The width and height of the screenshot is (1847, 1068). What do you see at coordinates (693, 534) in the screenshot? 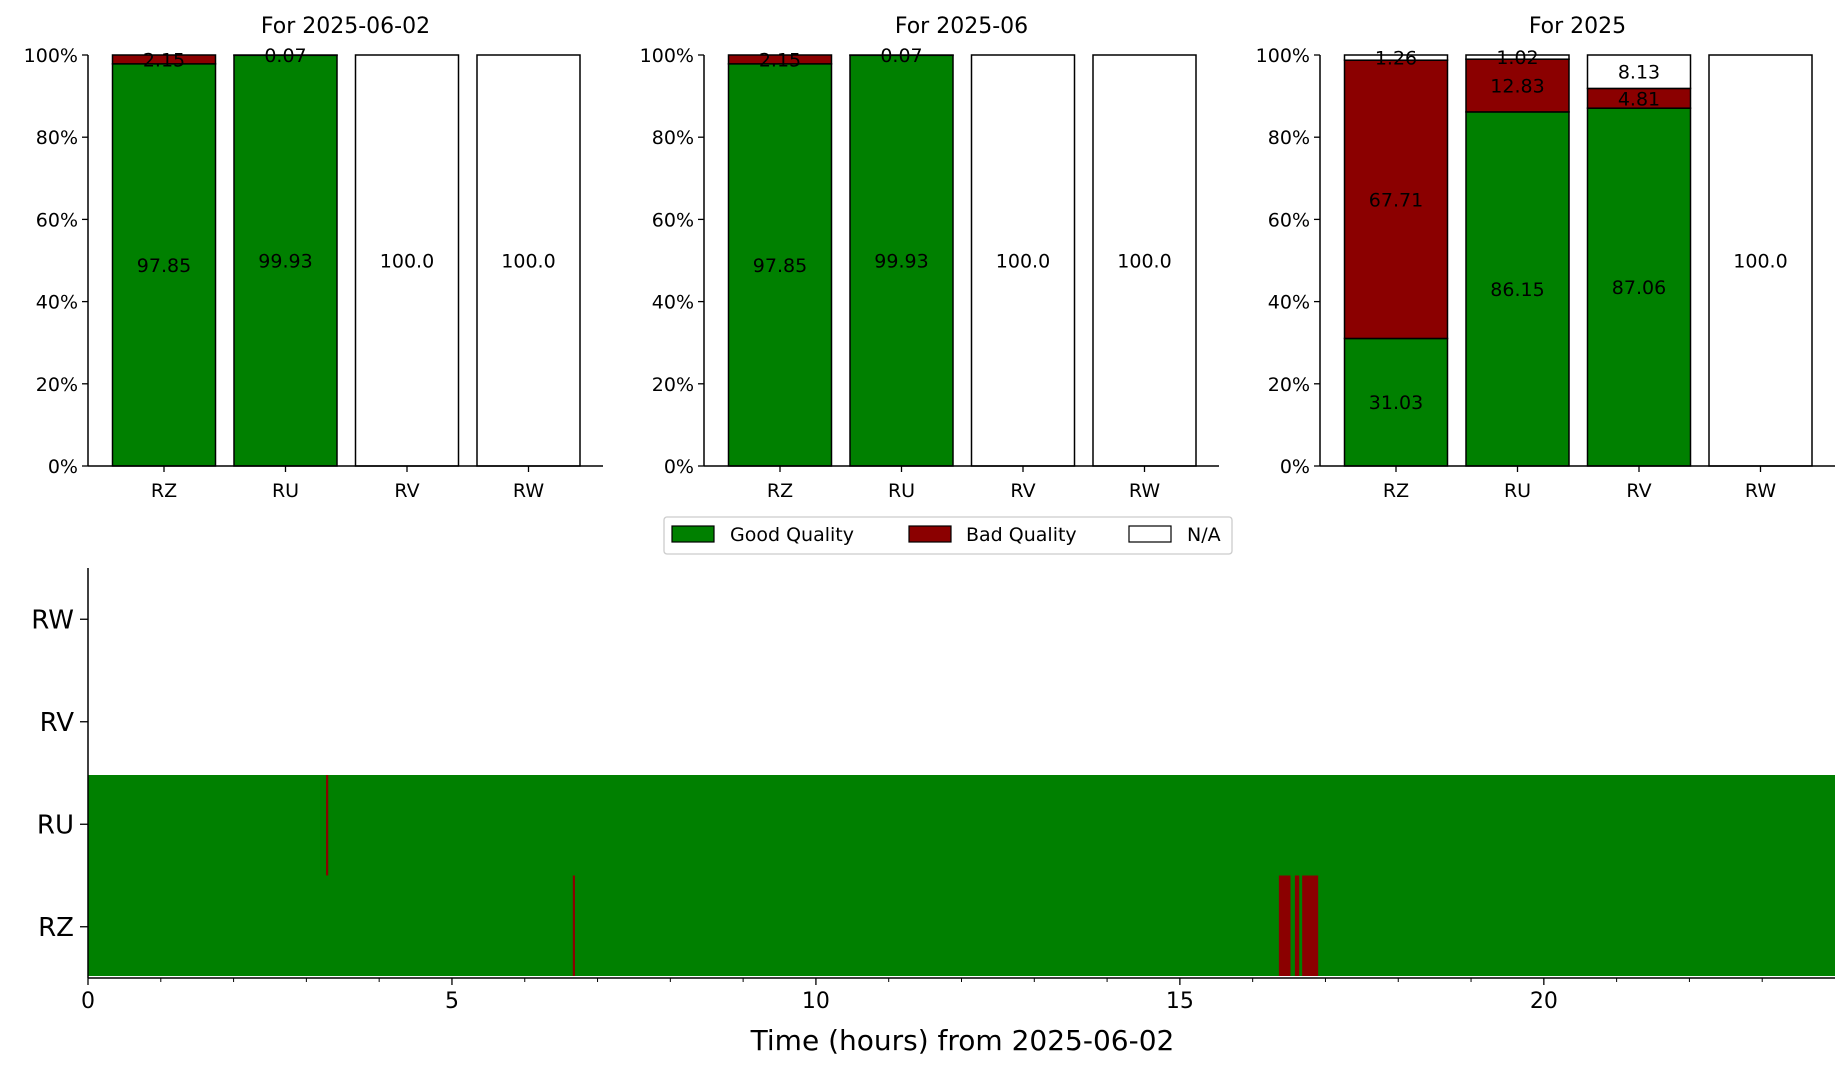
I see `legend-swatch-good` at bounding box center [693, 534].